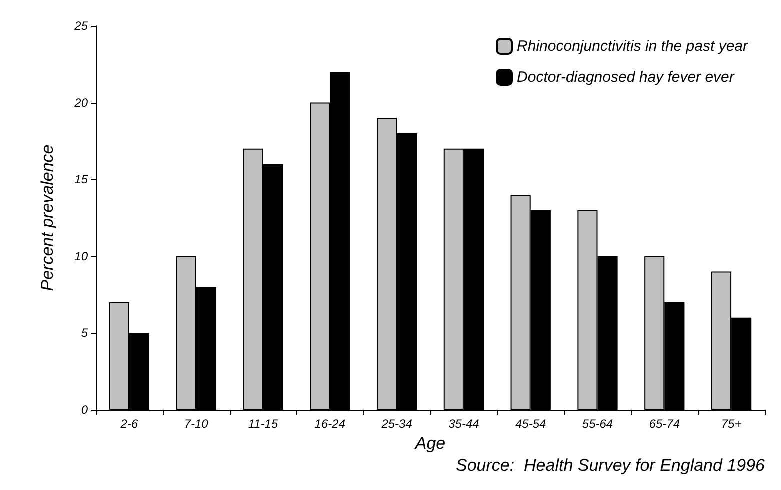  Describe the element at coordinates (611, 465) in the screenshot. I see `source-note: Source: Health Survey for England 1996` at that location.